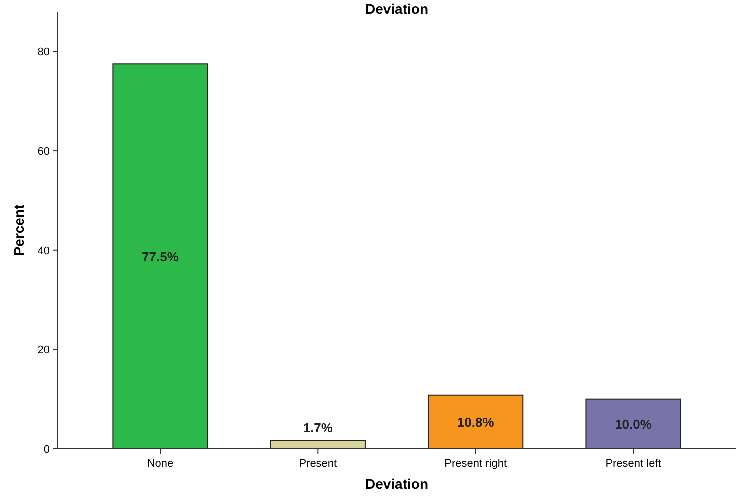 This screenshot has width=744, height=497. I want to click on y-tick-label: 60, so click(44, 152).